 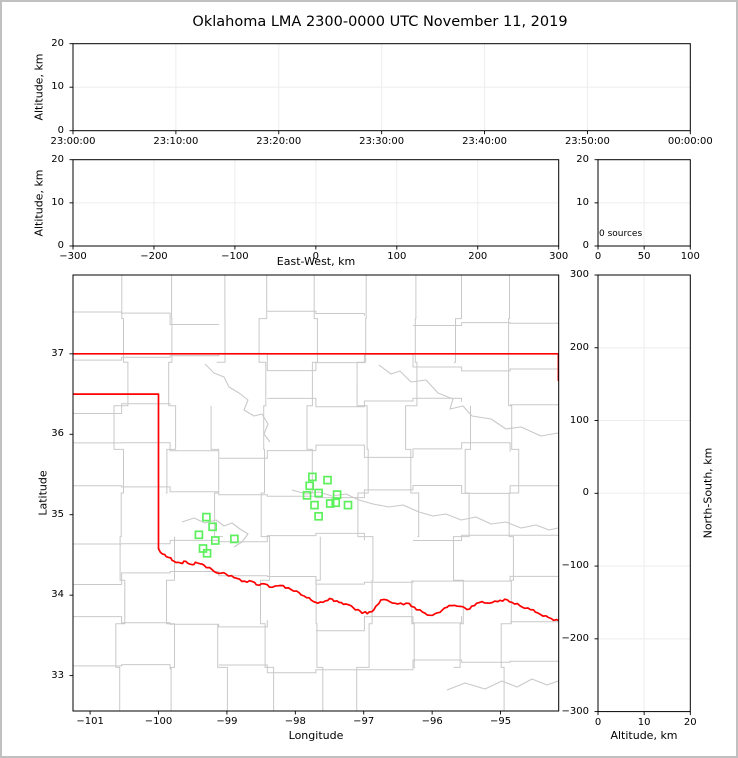 I want to click on time-height-ytick-label: 20, so click(x=57, y=43).